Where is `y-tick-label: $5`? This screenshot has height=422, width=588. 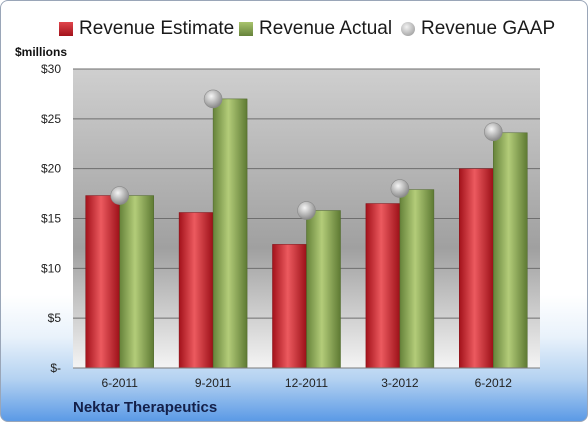
y-tick-label: $5 is located at coordinates (55, 318).